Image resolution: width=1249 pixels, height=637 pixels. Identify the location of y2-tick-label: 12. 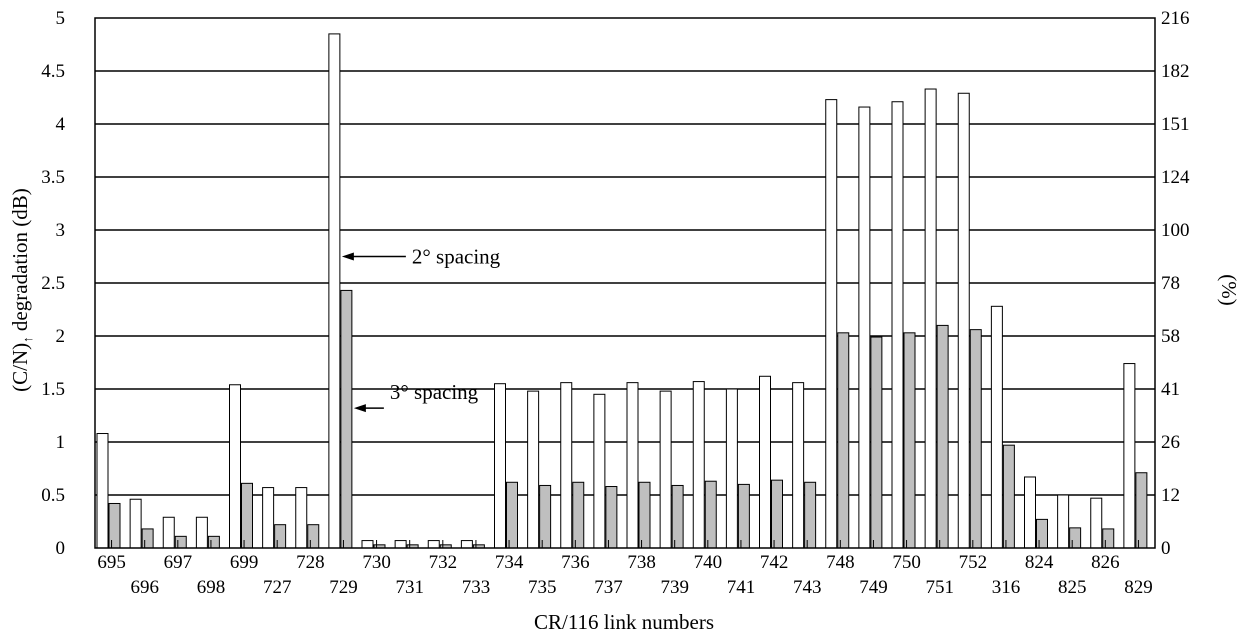
(1170, 495).